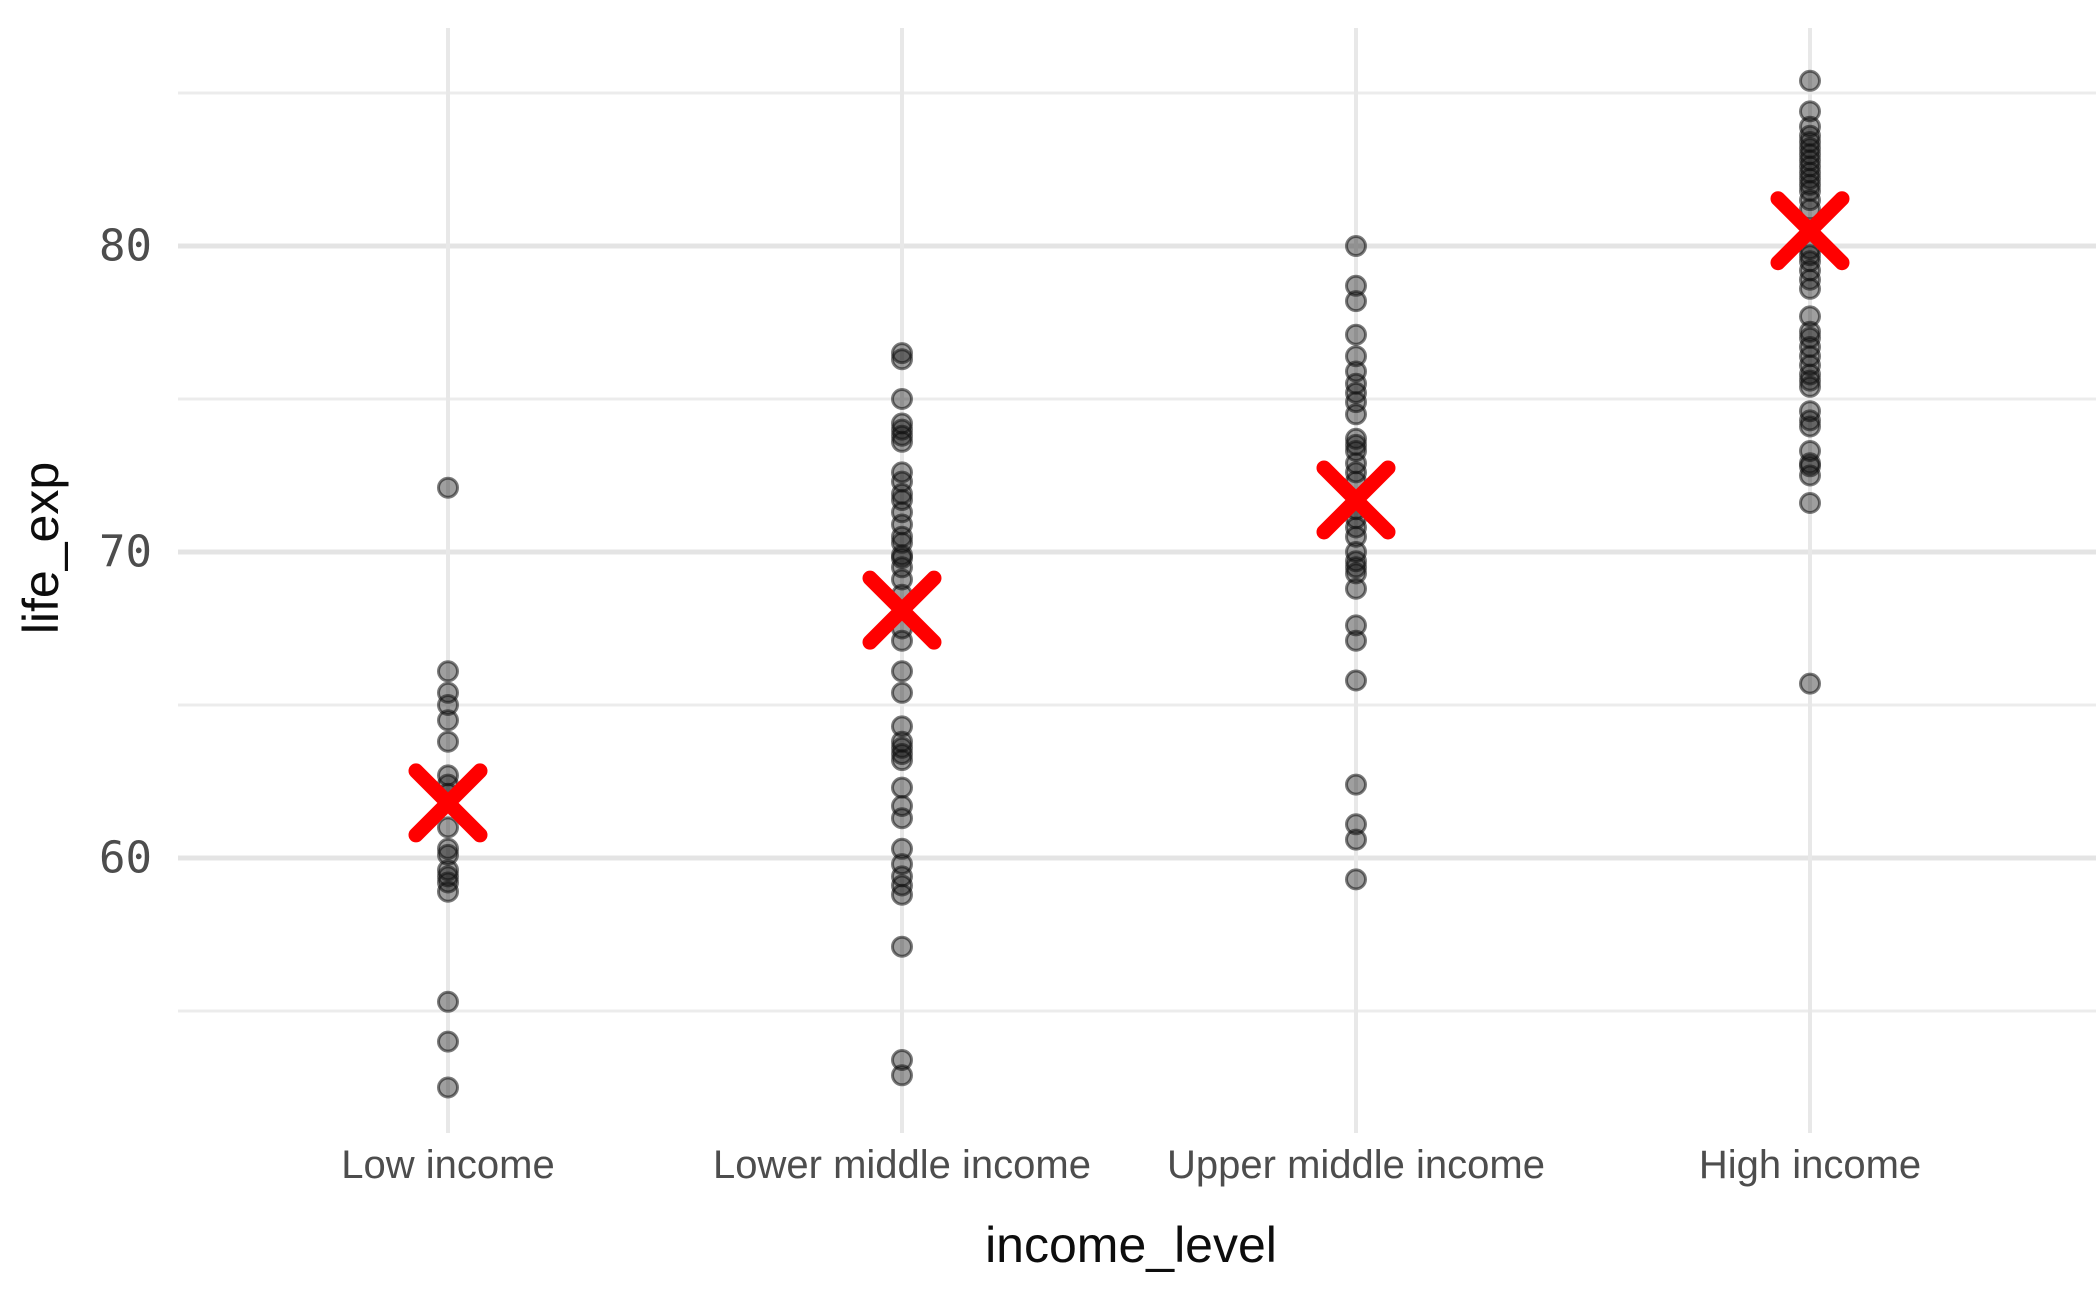 This screenshot has height=1297, width=2100. I want to click on y-axis-title: life_exp, so click(41, 548).